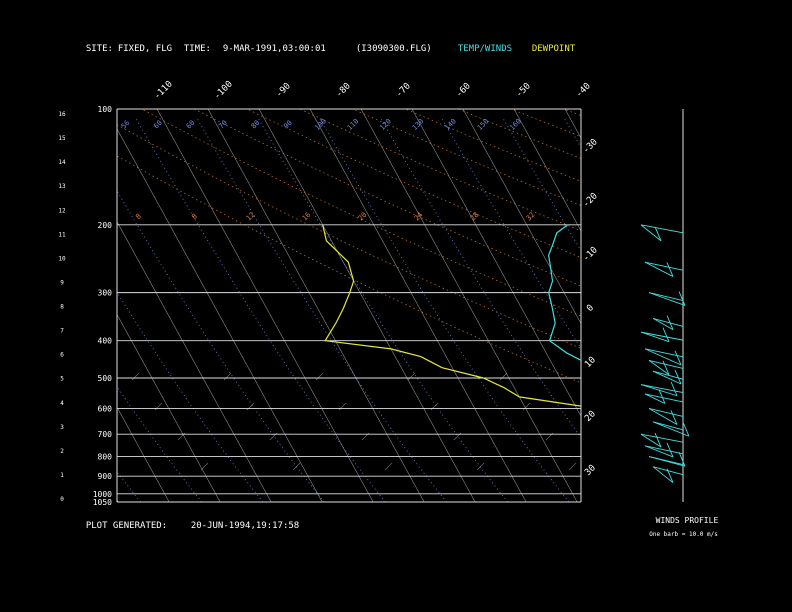 This screenshot has width=792, height=612. What do you see at coordinates (62, 331) in the screenshot?
I see `height-tick-label: 7` at bounding box center [62, 331].